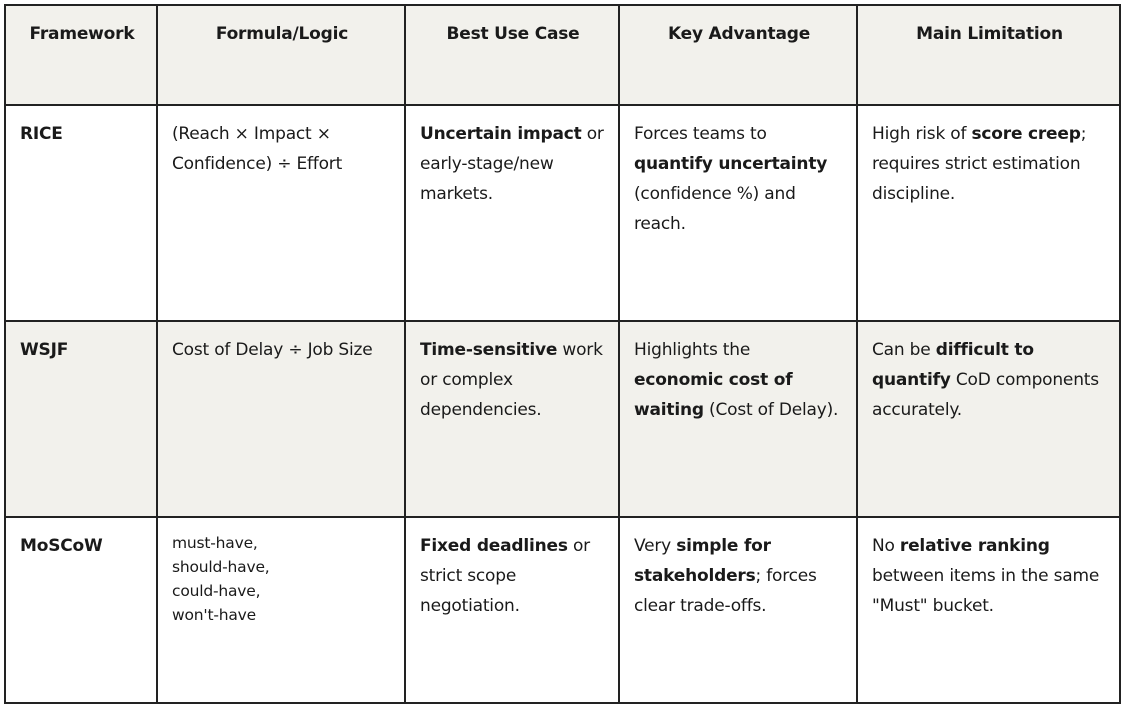 The height and width of the screenshot is (708, 1124). Describe the element at coordinates (41, 134) in the screenshot. I see `bold-text: RICE` at that location.